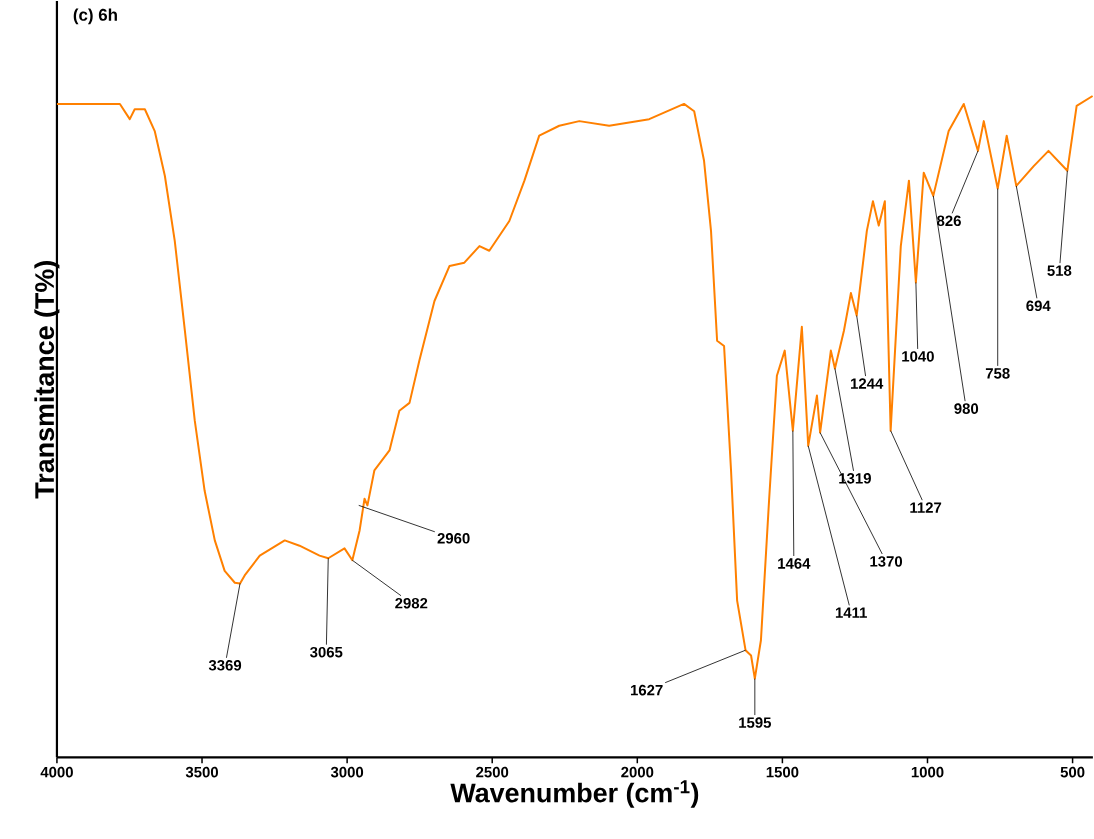 The height and width of the screenshot is (839, 1094). I want to click on annotation: 826, so click(949, 220).